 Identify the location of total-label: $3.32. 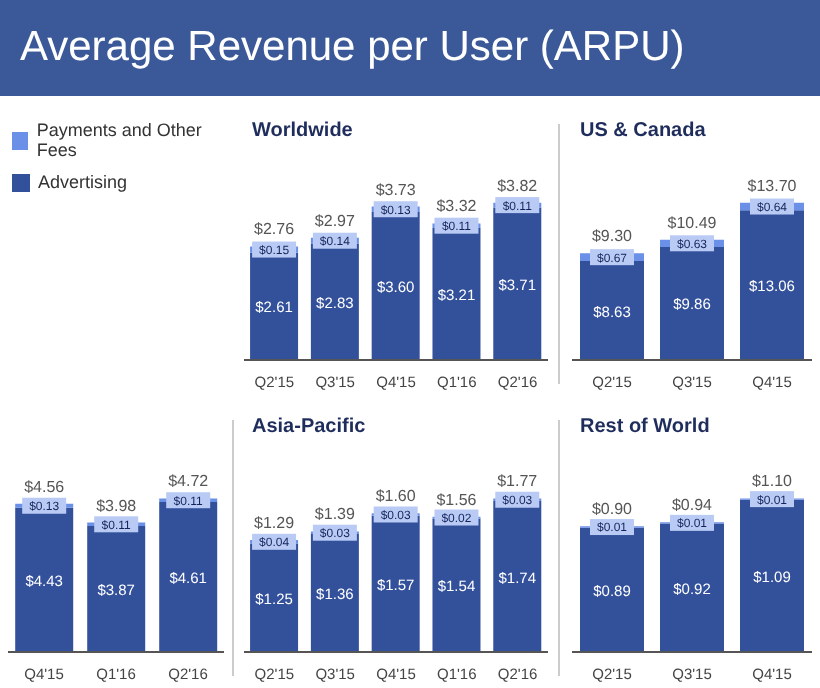
(457, 206).